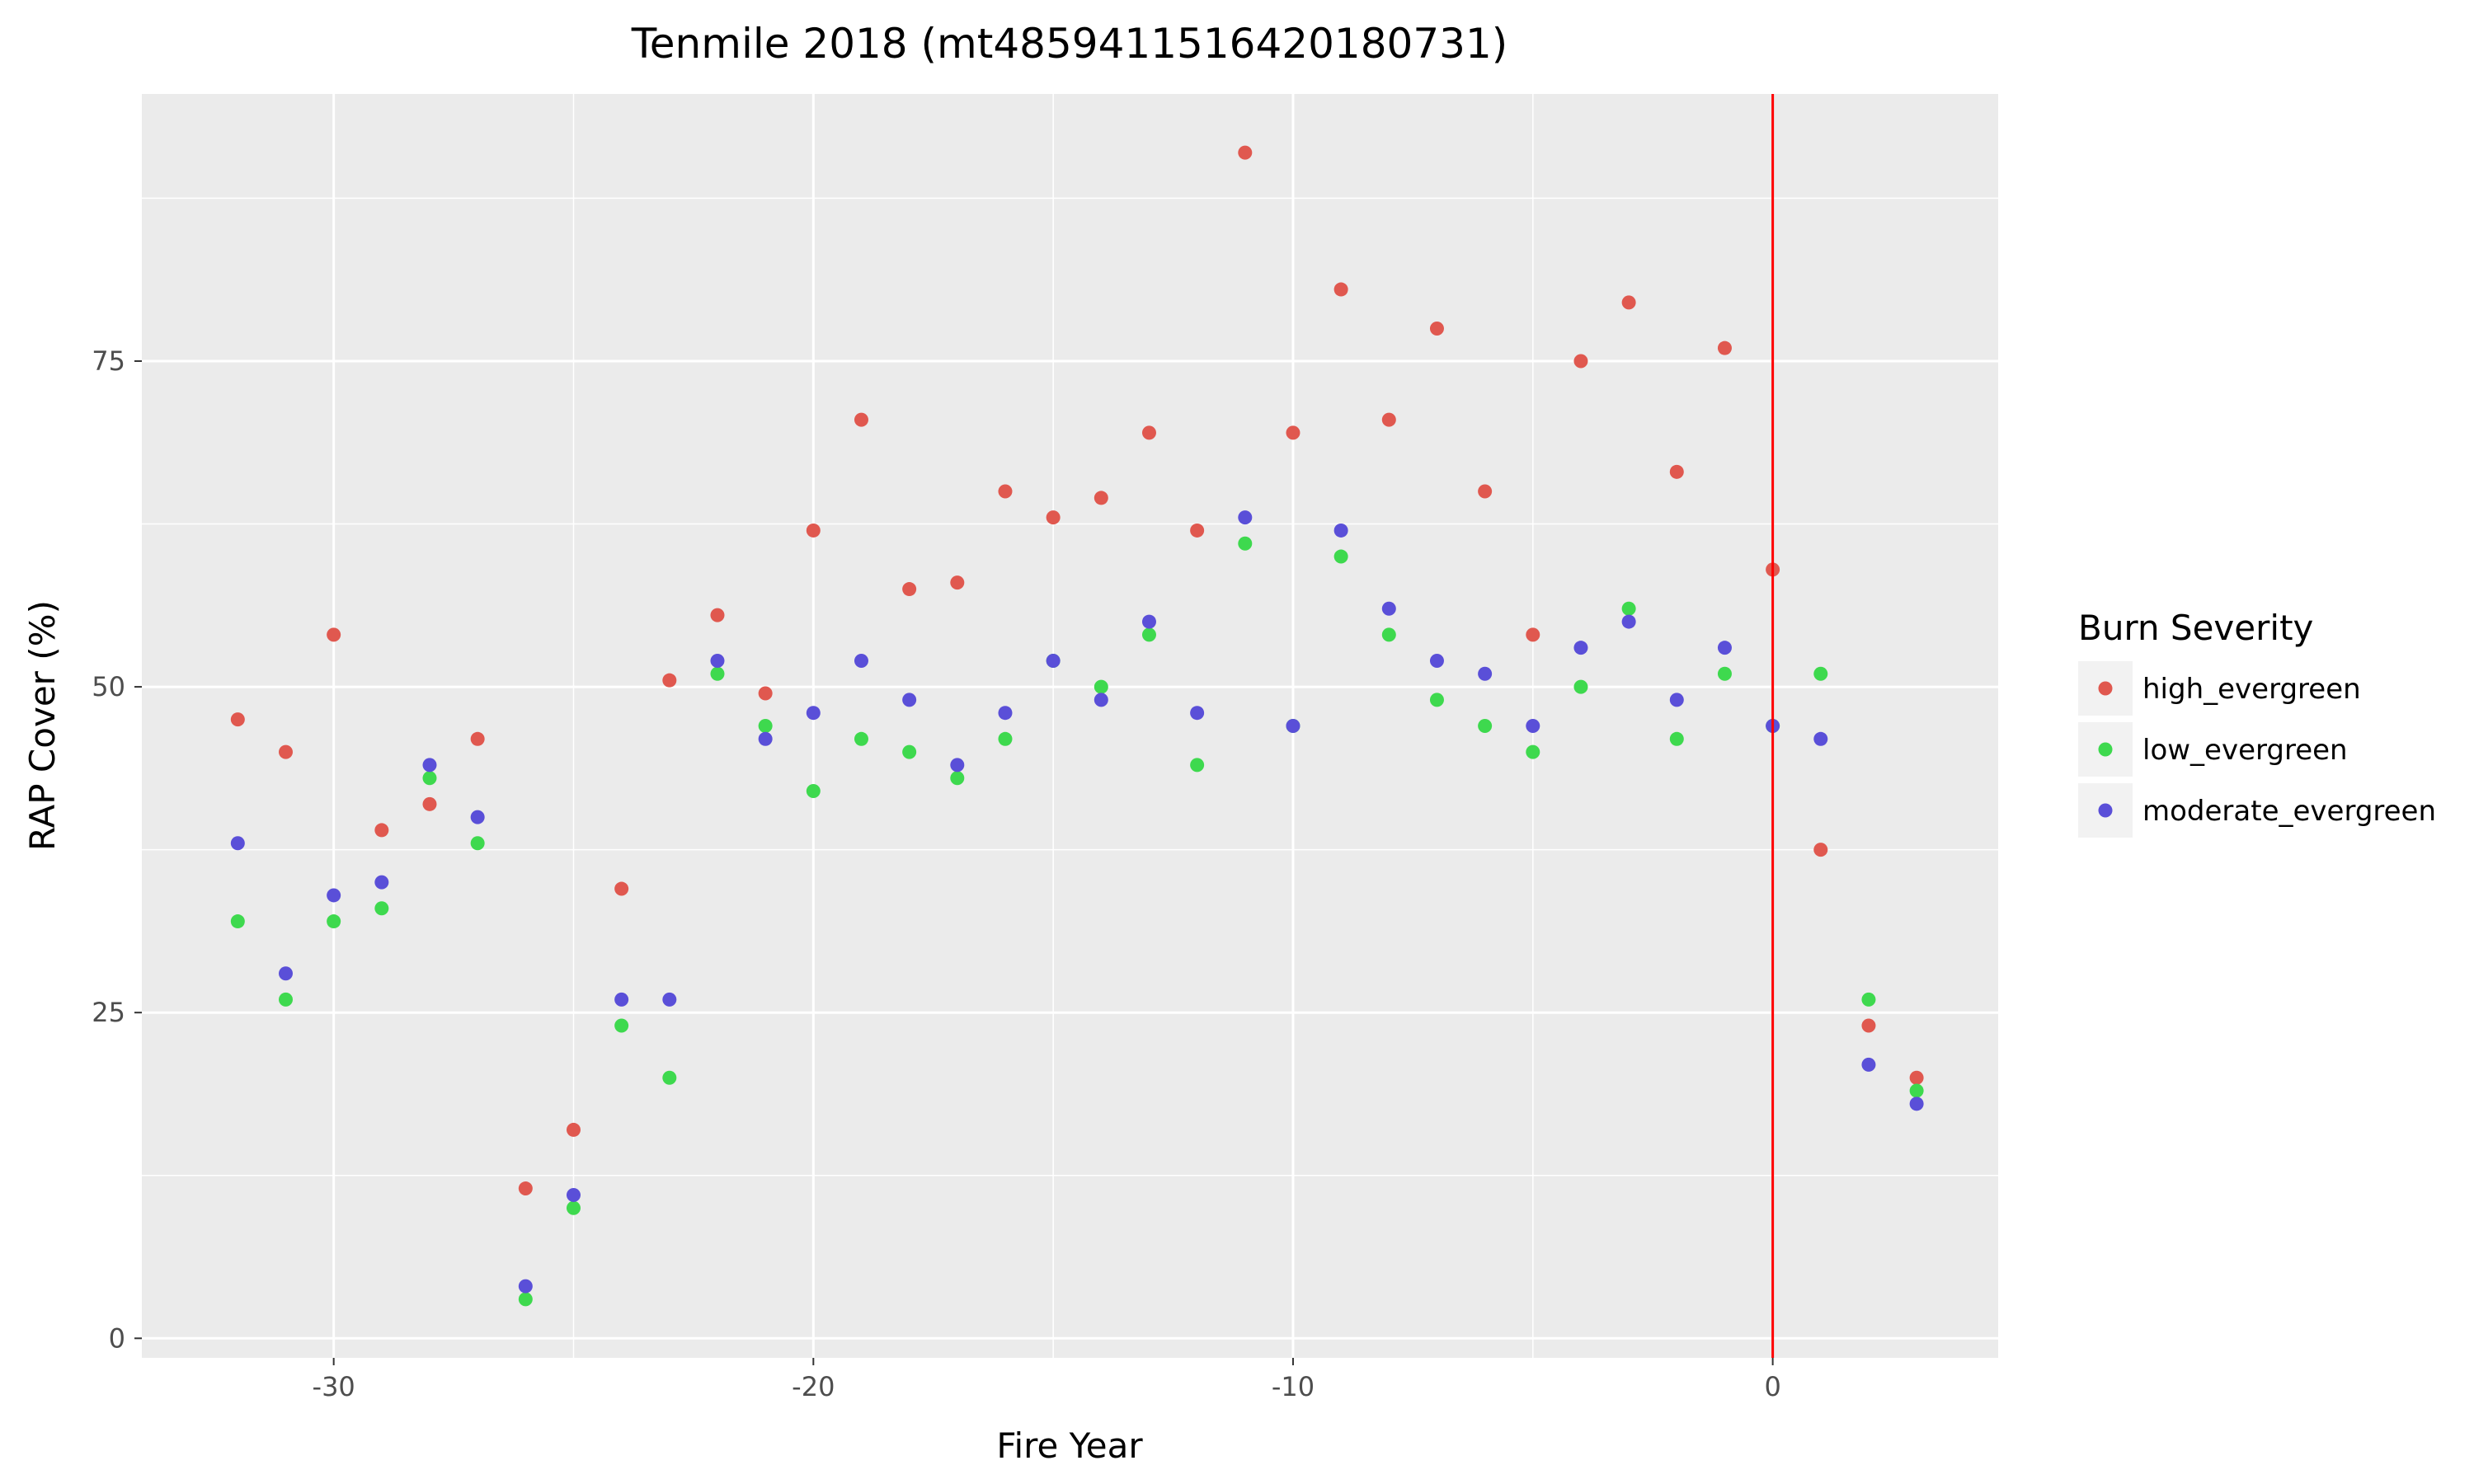 The height and width of the screenshot is (1484, 2474). What do you see at coordinates (2105, 688) in the screenshot?
I see `legend-marker-high_evergreen` at bounding box center [2105, 688].